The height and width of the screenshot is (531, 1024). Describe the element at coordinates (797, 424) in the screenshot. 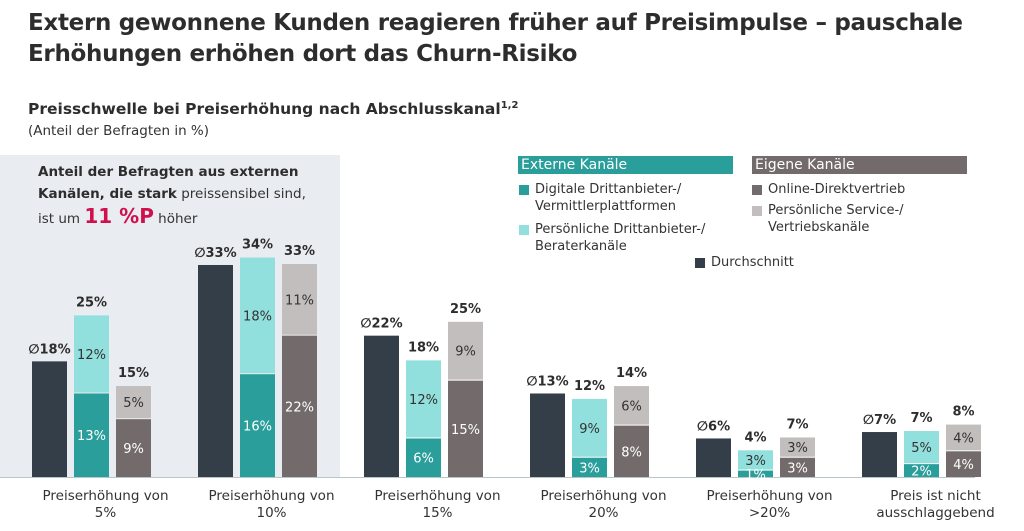

I see `label-own-total: 7%` at that location.